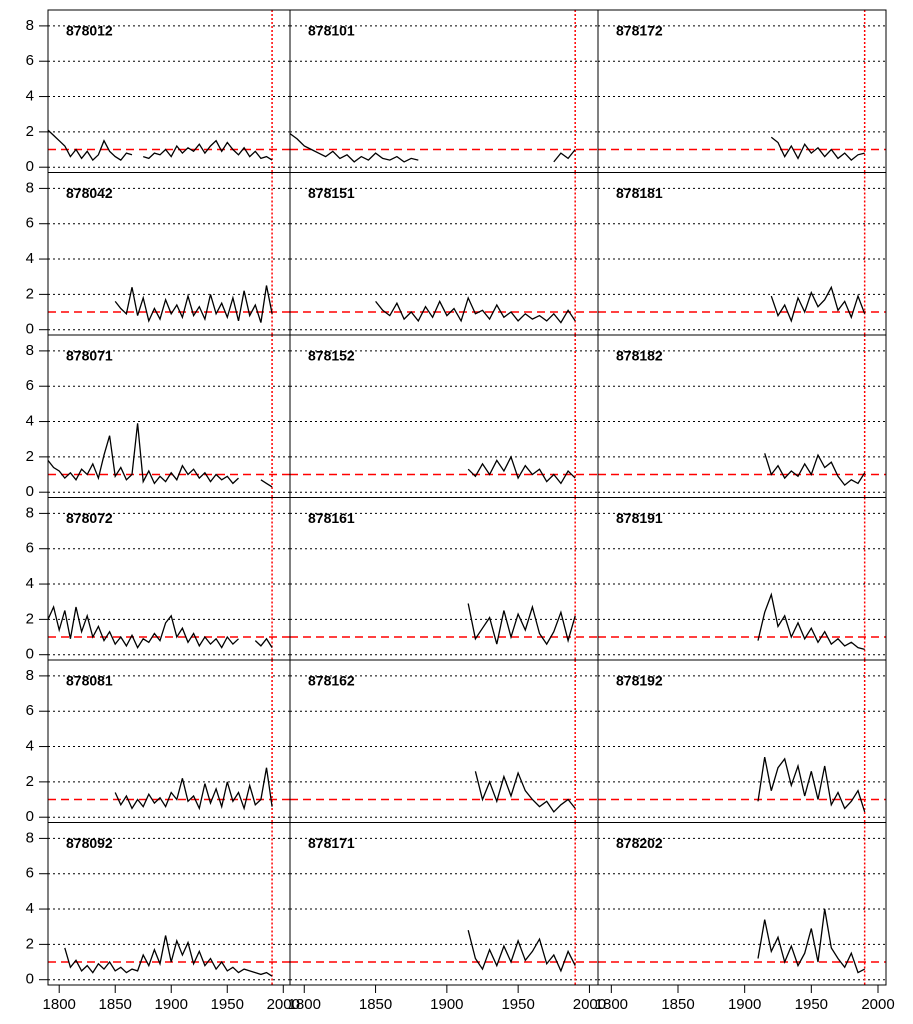  I want to click on panel-title: 878081, so click(89, 681).